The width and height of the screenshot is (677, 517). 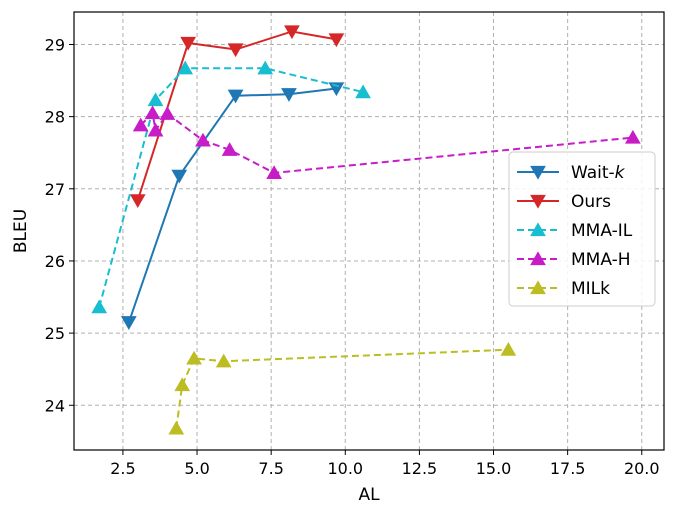 I want to click on legend-entry: Wait-k, so click(x=571, y=173).